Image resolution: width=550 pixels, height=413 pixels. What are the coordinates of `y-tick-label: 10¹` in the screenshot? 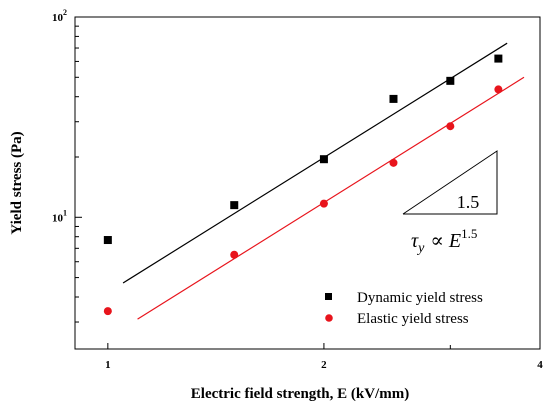 It's located at (59, 216).